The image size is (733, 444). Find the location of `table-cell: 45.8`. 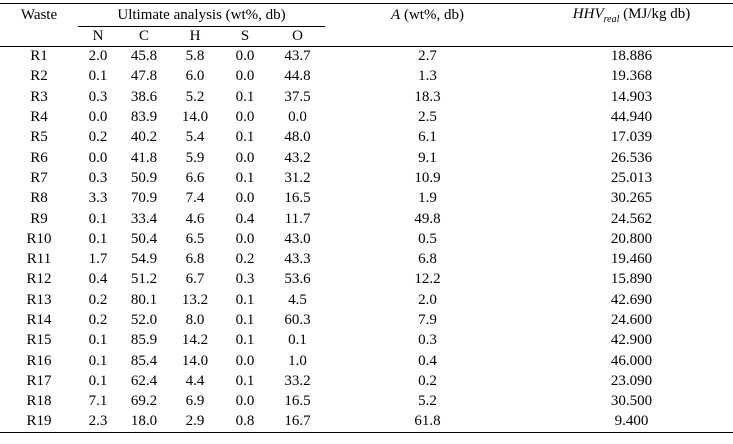

table-cell: 45.8 is located at coordinates (144, 56).